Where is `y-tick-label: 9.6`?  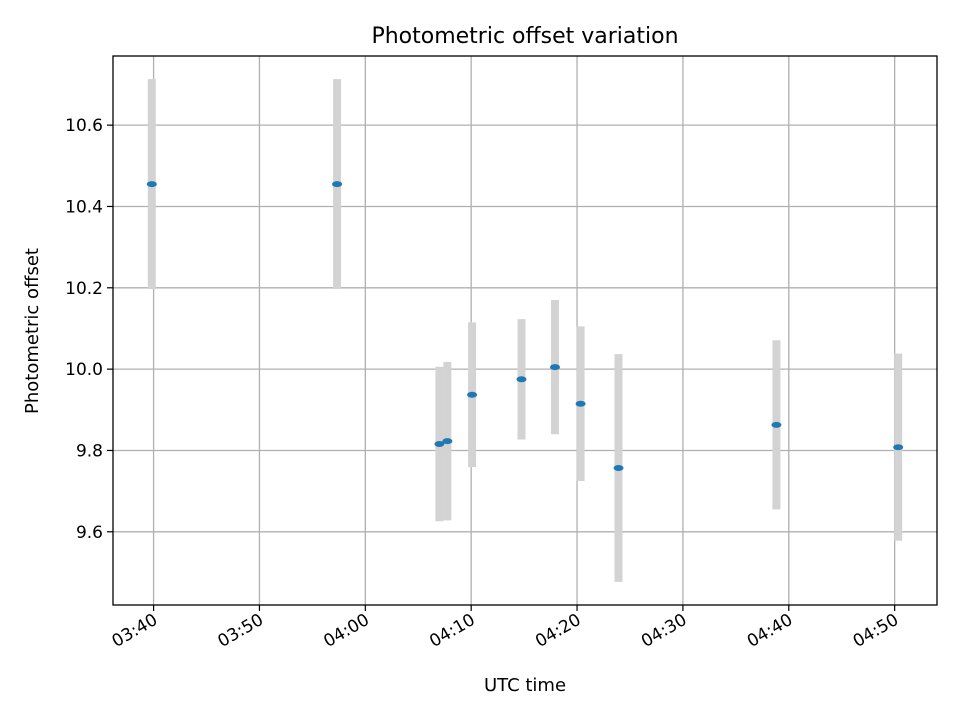
y-tick-label: 9.6 is located at coordinates (89, 533).